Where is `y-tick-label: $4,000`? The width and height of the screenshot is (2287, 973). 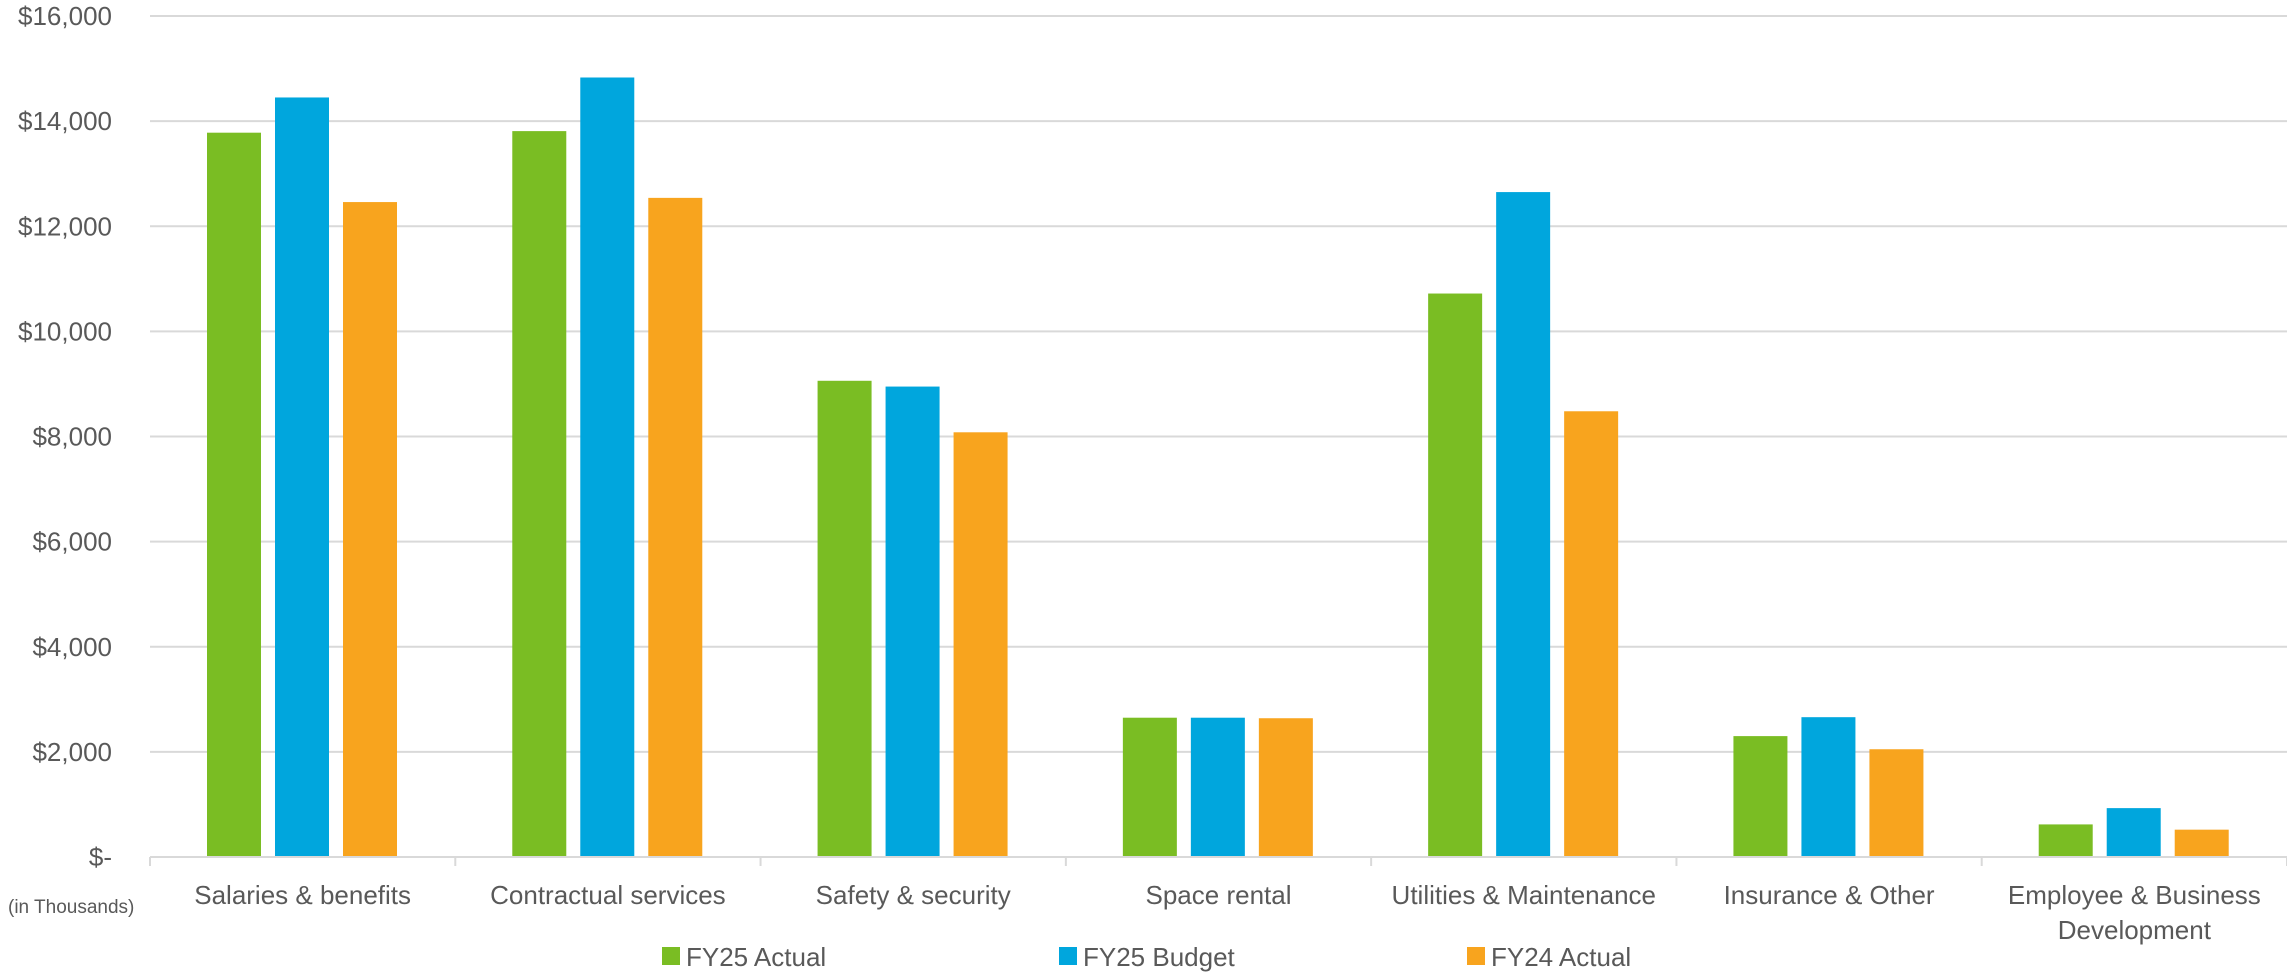 y-tick-label: $4,000 is located at coordinates (72, 647).